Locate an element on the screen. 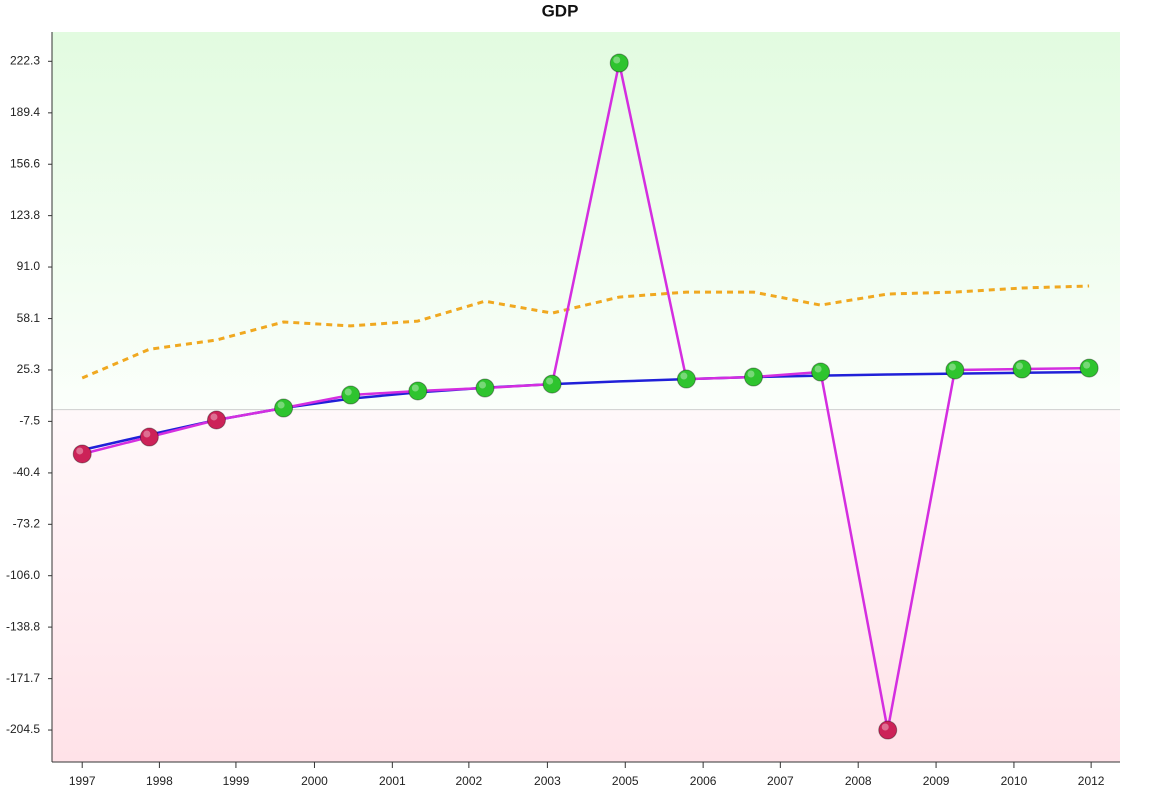 The height and width of the screenshot is (801, 1159). x-tick-label: 2000 is located at coordinates (314, 781).